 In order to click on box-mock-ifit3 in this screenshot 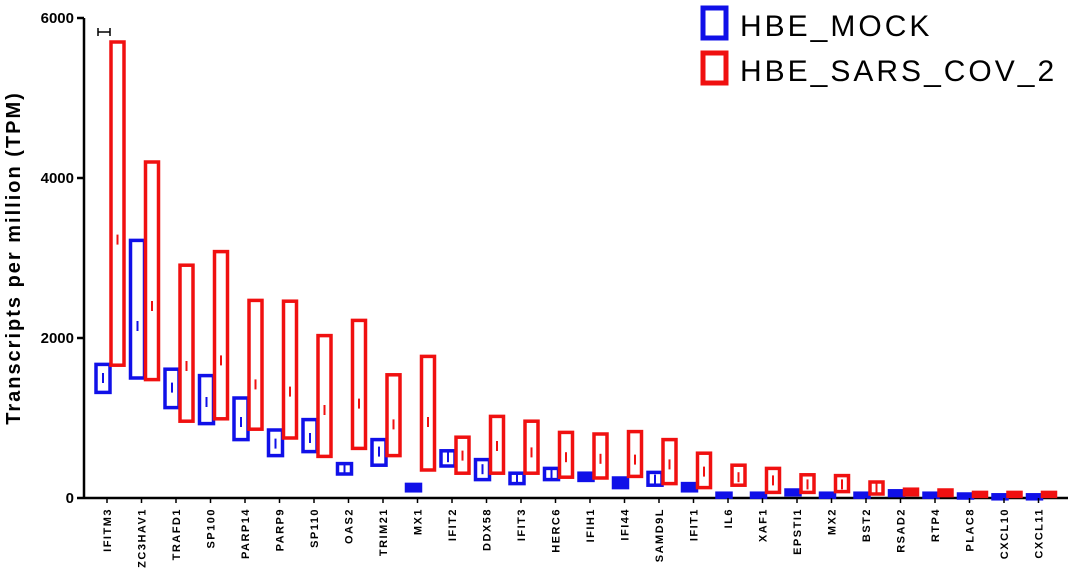, I will do `click(517, 478)`.